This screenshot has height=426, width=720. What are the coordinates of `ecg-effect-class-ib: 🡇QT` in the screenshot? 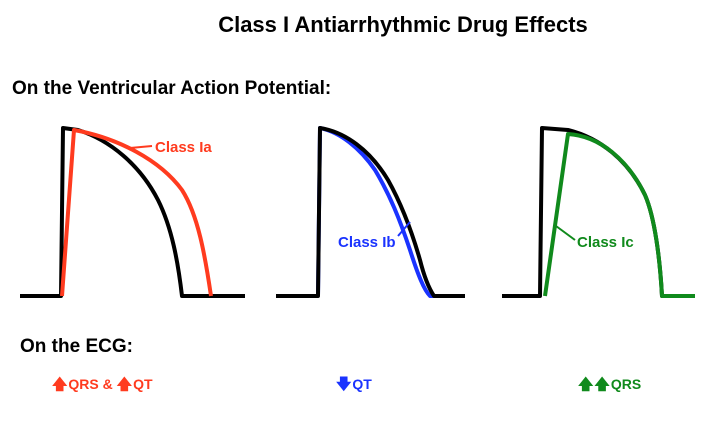 It's located at (354, 386).